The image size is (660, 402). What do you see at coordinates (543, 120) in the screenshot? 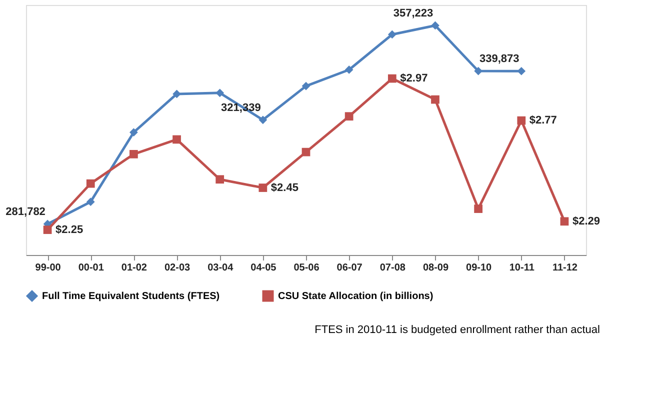
I see `data-label: $2.77` at bounding box center [543, 120].